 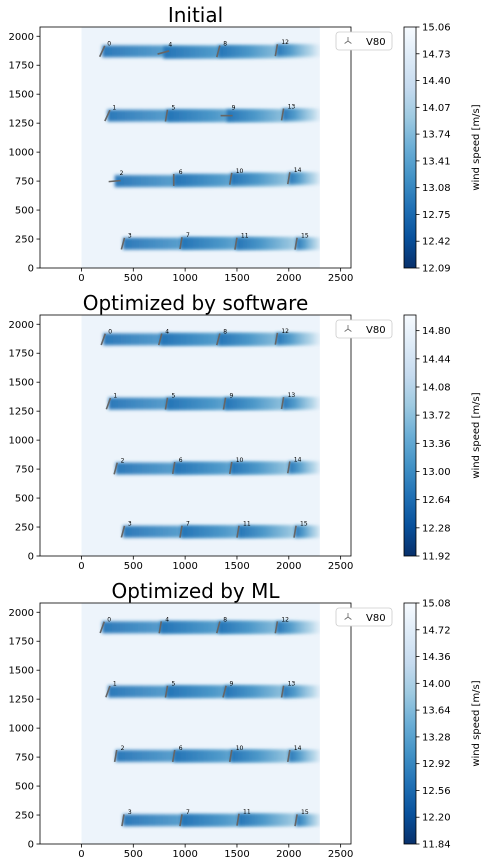 What do you see at coordinates (133, 854) in the screenshot?
I see `x-tick-label: 500` at bounding box center [133, 854].